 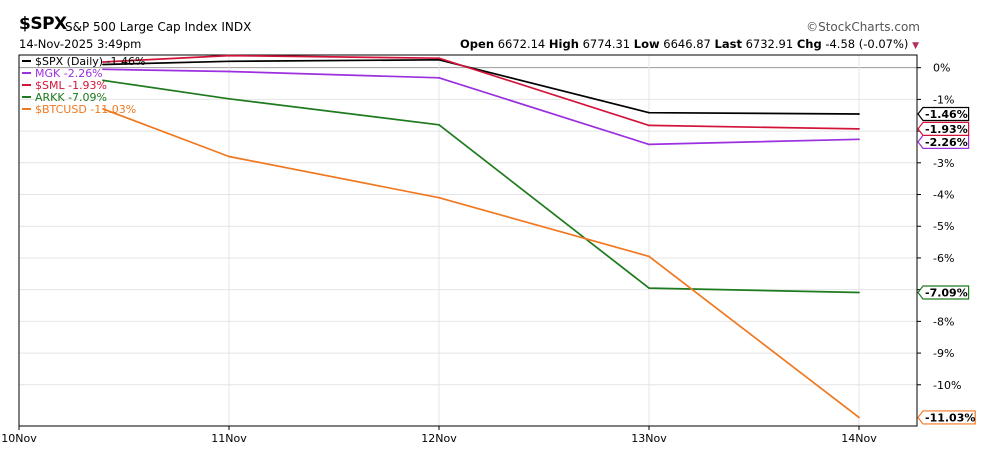 What do you see at coordinates (943, 226) in the screenshot?
I see `ytick-label: -5%` at bounding box center [943, 226].